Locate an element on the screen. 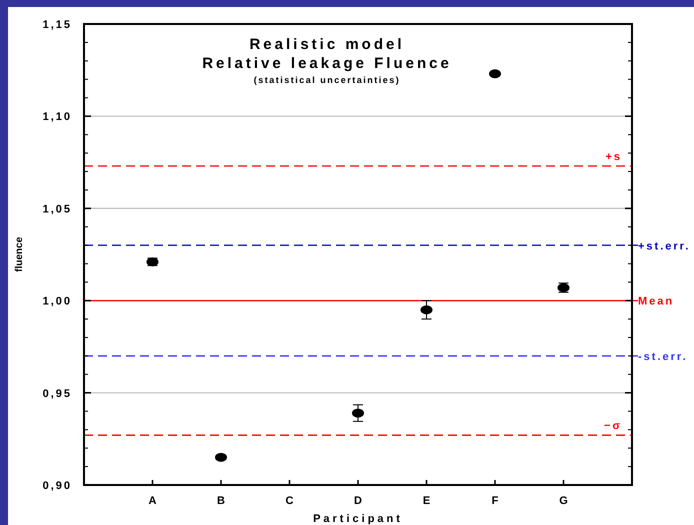  x-axis-title: Participant is located at coordinates (358, 519).